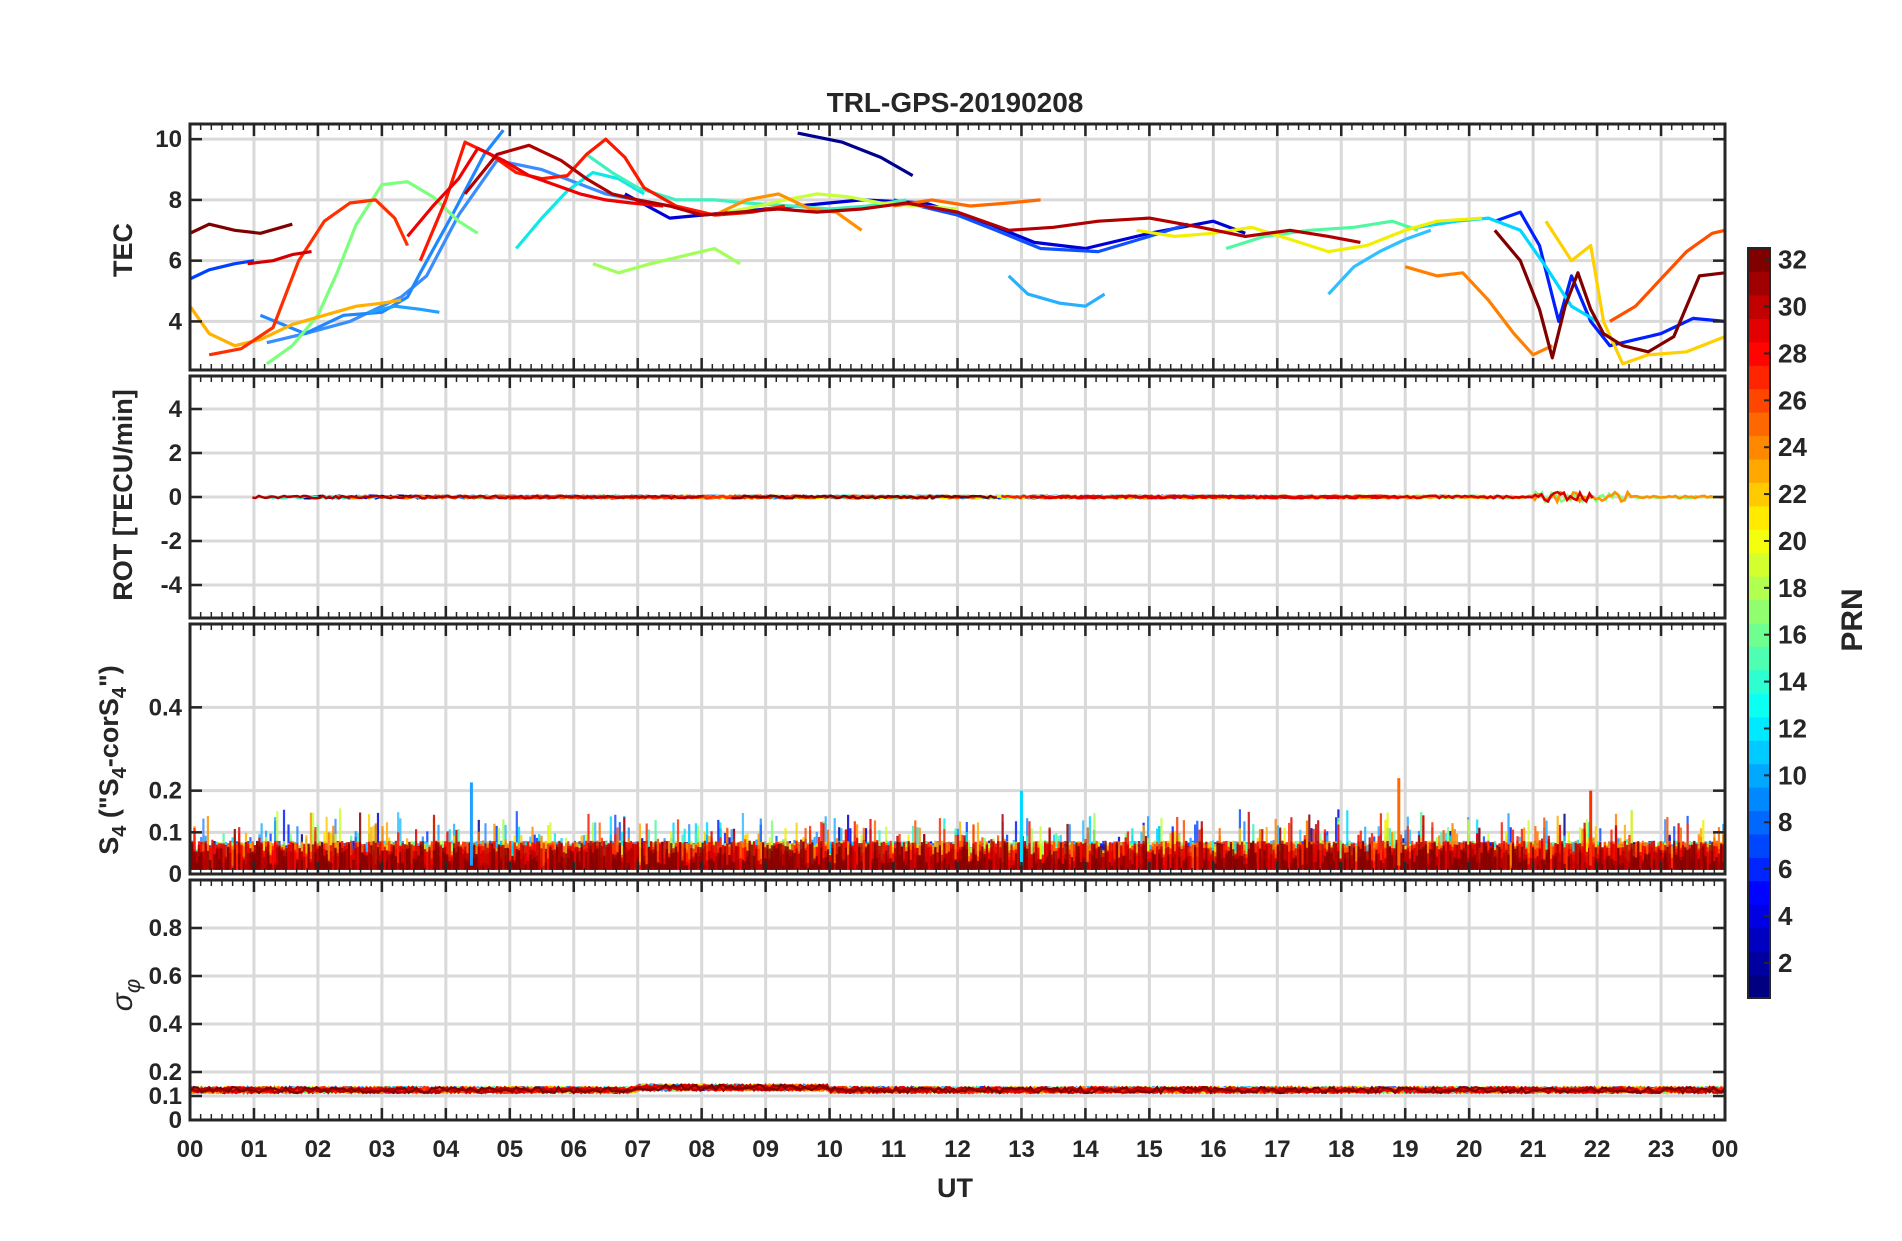 The image size is (1902, 1241). I want to click on rot-y-label: ROT [TECU/min], so click(123, 494).